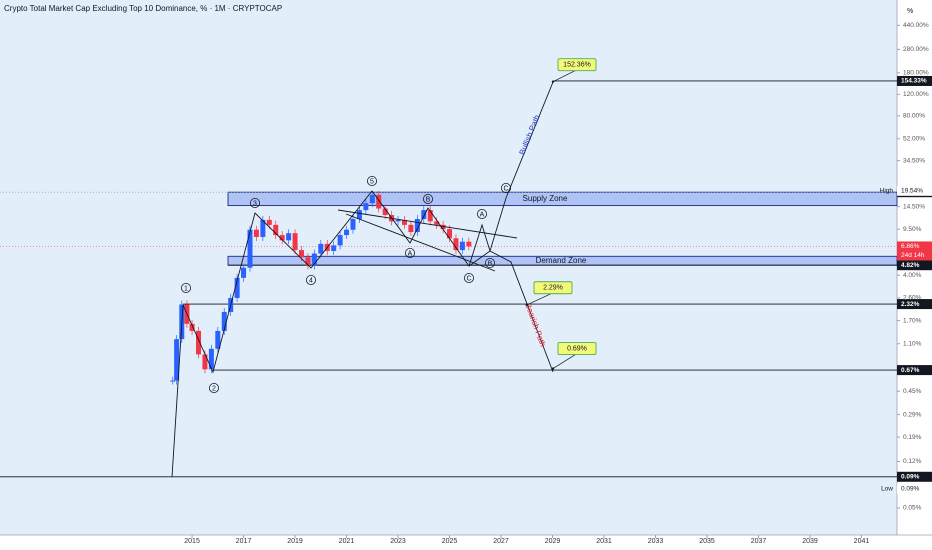 The height and width of the screenshot is (550, 932). I want to click on zone, so click(562, 199).